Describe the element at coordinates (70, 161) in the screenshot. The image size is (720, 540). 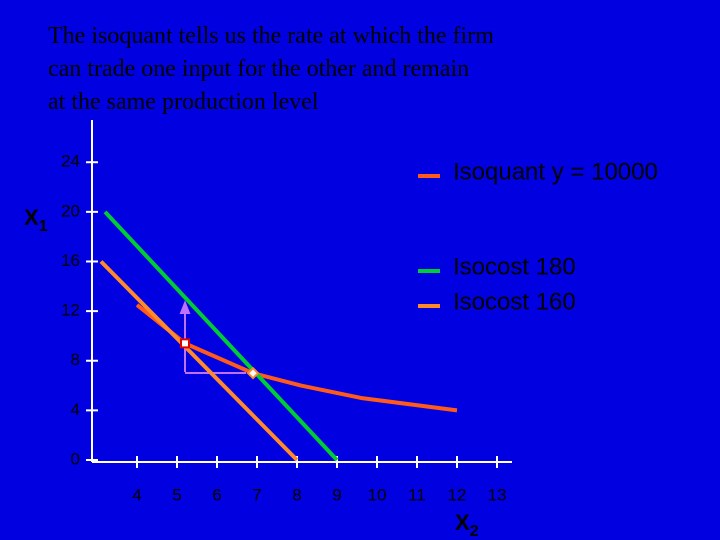
I see `y-tick-label: 24` at that location.